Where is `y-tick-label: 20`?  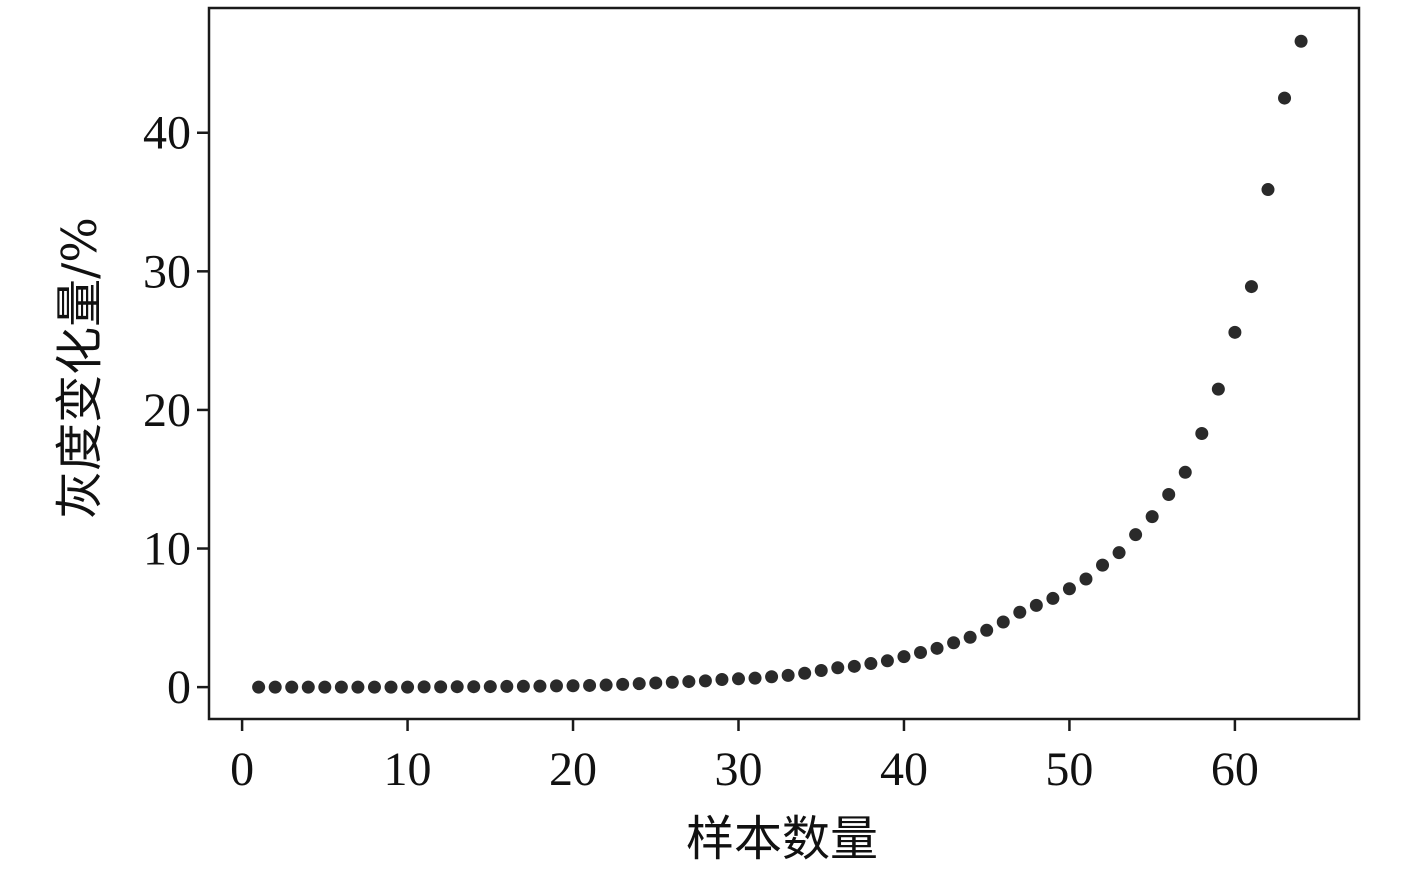
y-tick-label: 20 is located at coordinates (167, 410).